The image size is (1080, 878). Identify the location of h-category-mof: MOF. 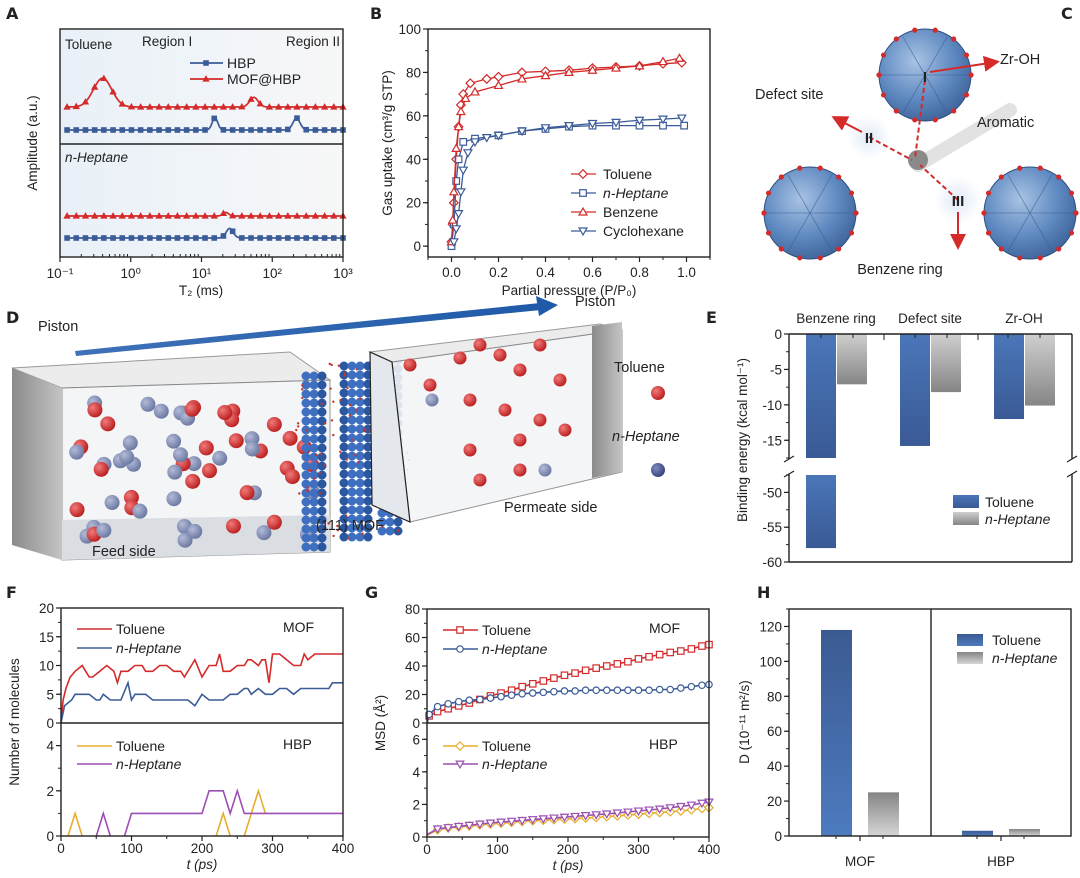
(860, 861).